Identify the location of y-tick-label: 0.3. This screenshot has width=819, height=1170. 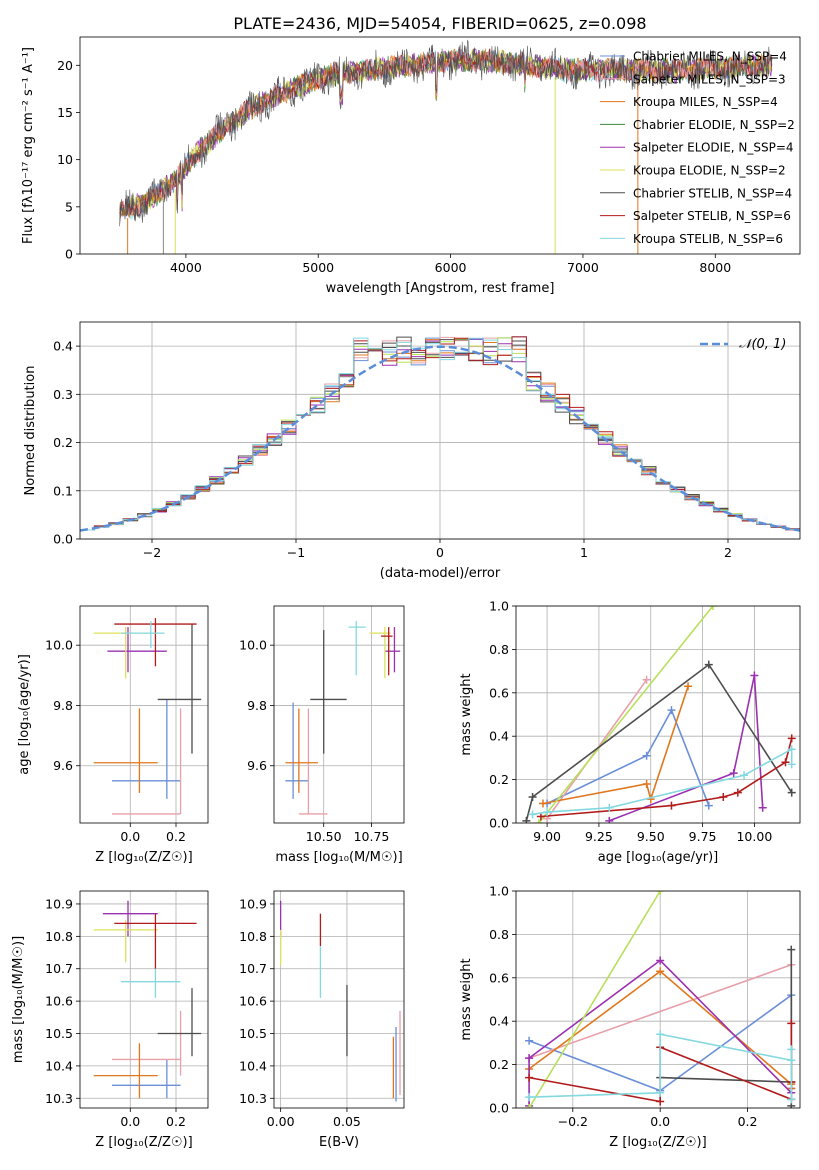
(63, 394).